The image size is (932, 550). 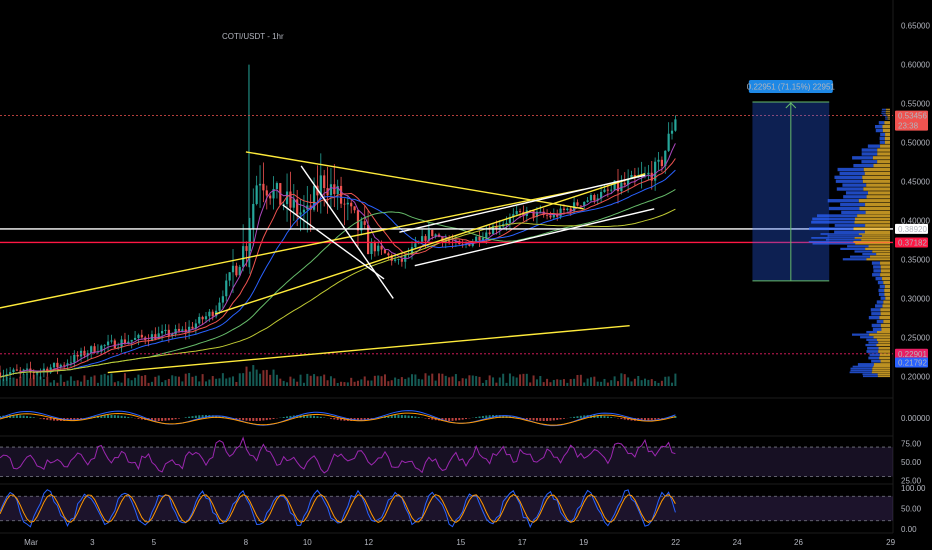 What do you see at coordinates (253, 36) in the screenshot?
I see `chart-title: COTI/USDT - 1hr` at bounding box center [253, 36].